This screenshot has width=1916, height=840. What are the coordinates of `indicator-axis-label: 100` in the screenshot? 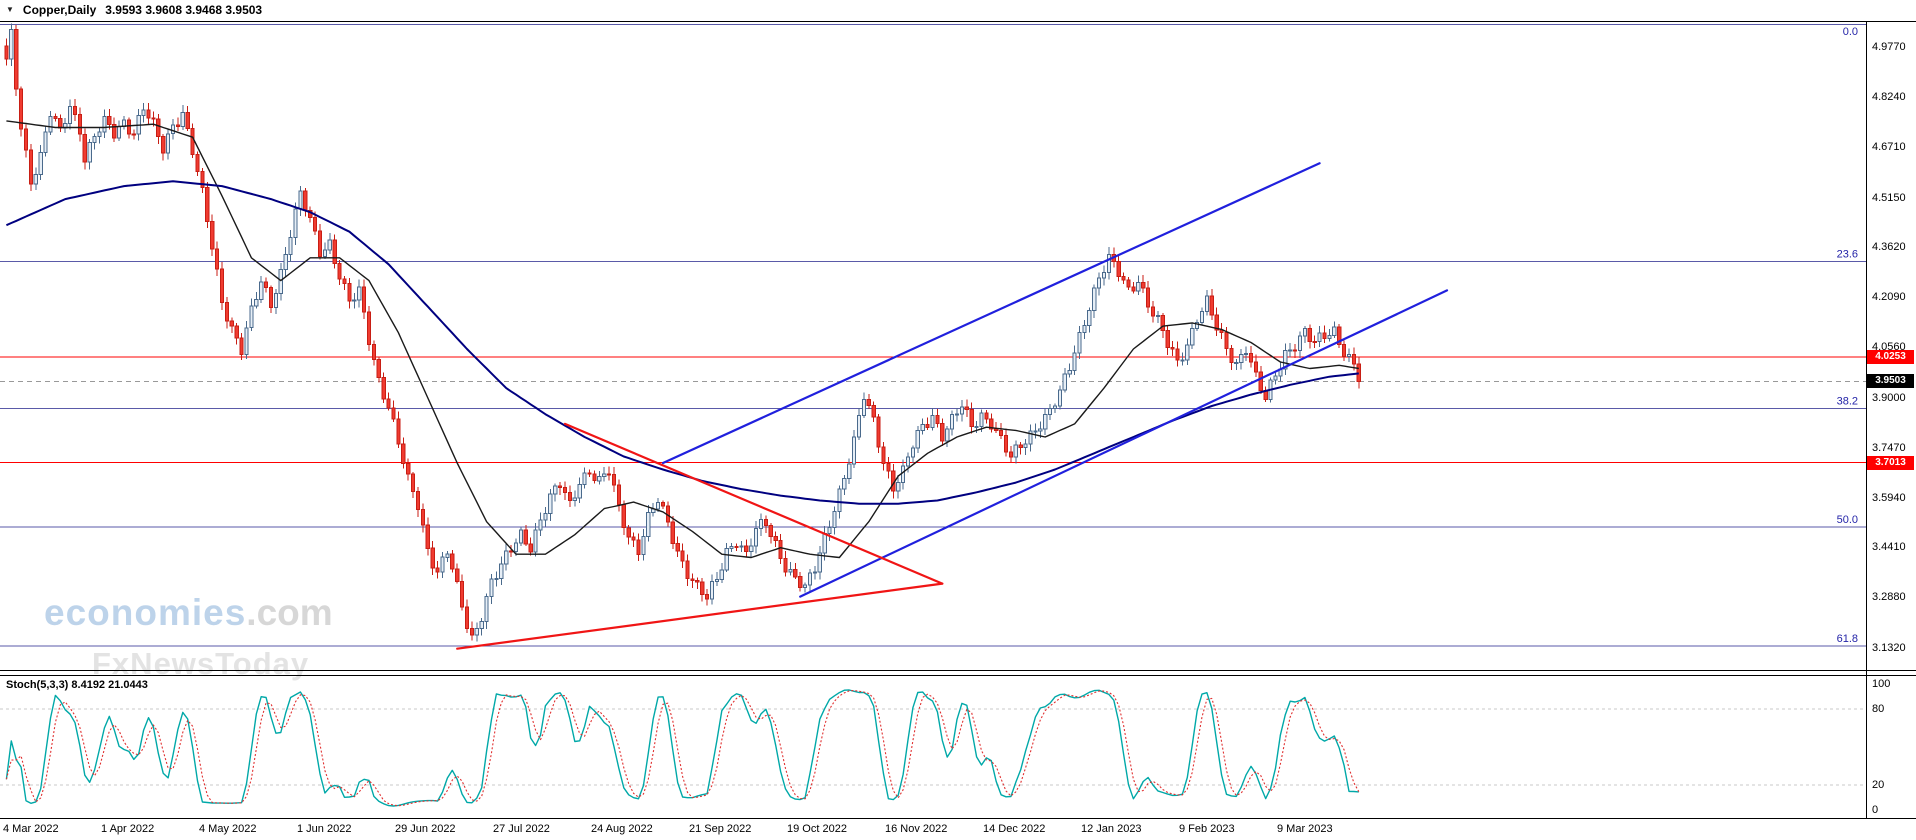 It's located at (1881, 684).